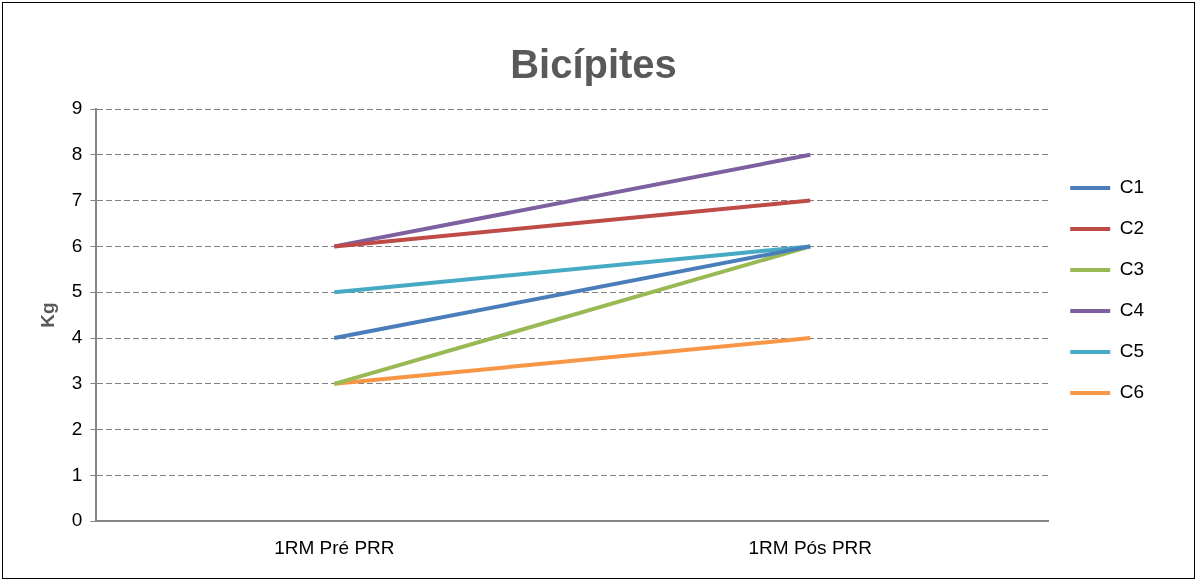  Describe the element at coordinates (47, 315) in the screenshot. I see `y-axis-title: Kg` at that location.